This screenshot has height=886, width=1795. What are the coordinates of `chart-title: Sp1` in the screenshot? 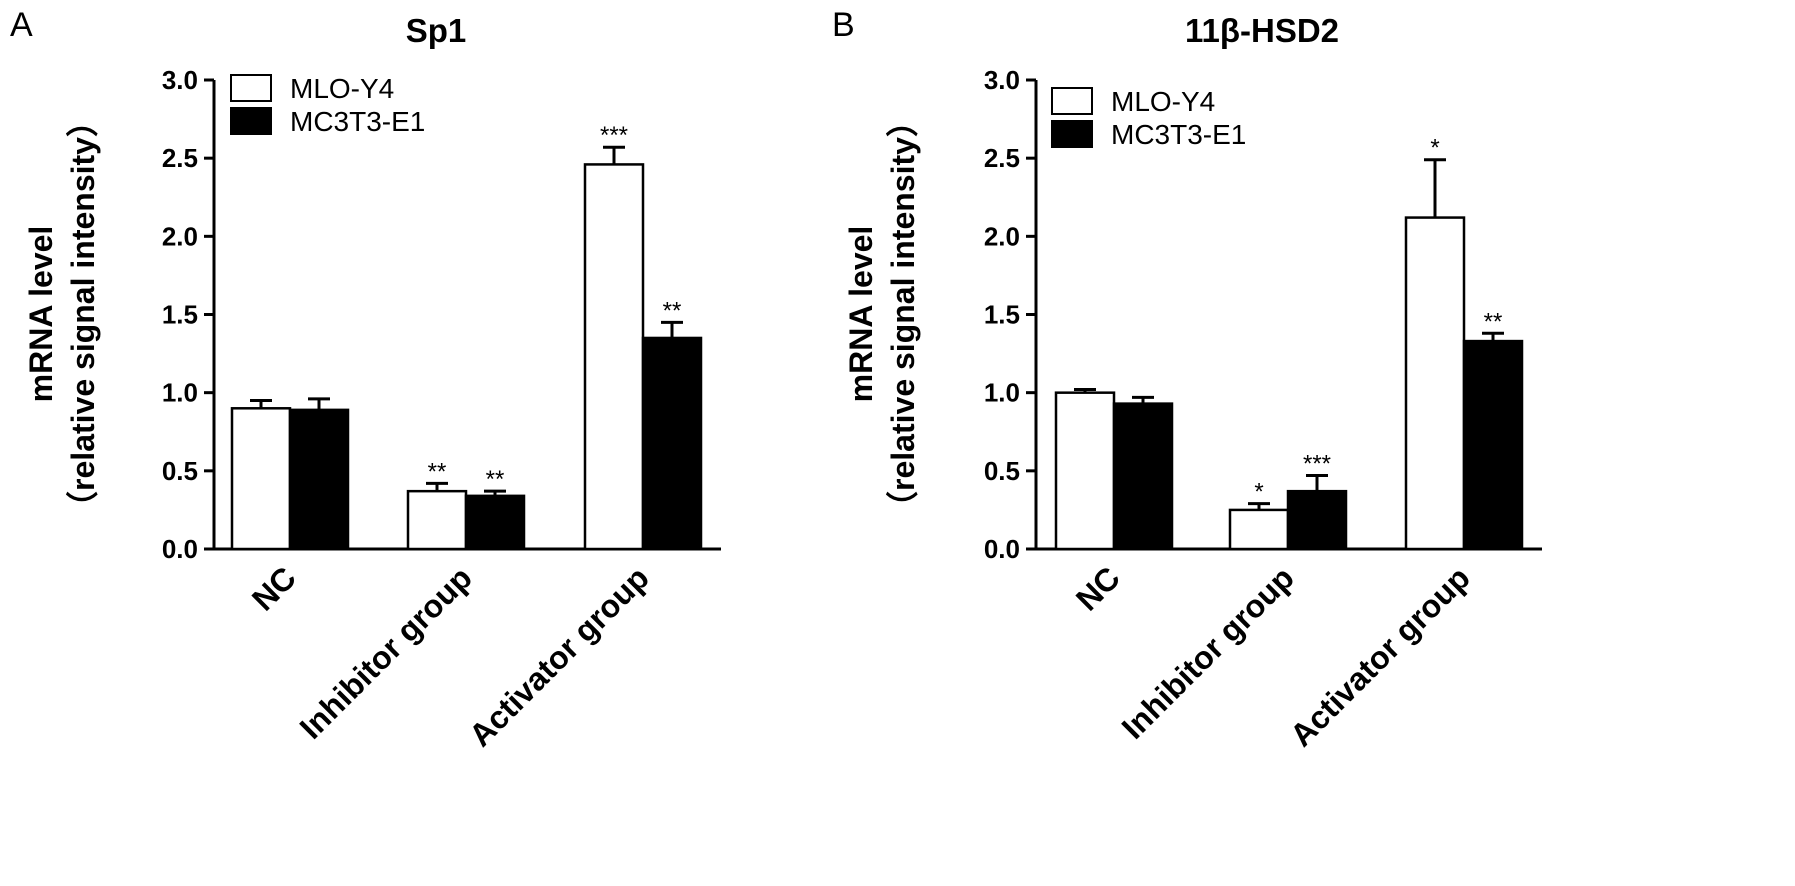 It's located at (436, 30).